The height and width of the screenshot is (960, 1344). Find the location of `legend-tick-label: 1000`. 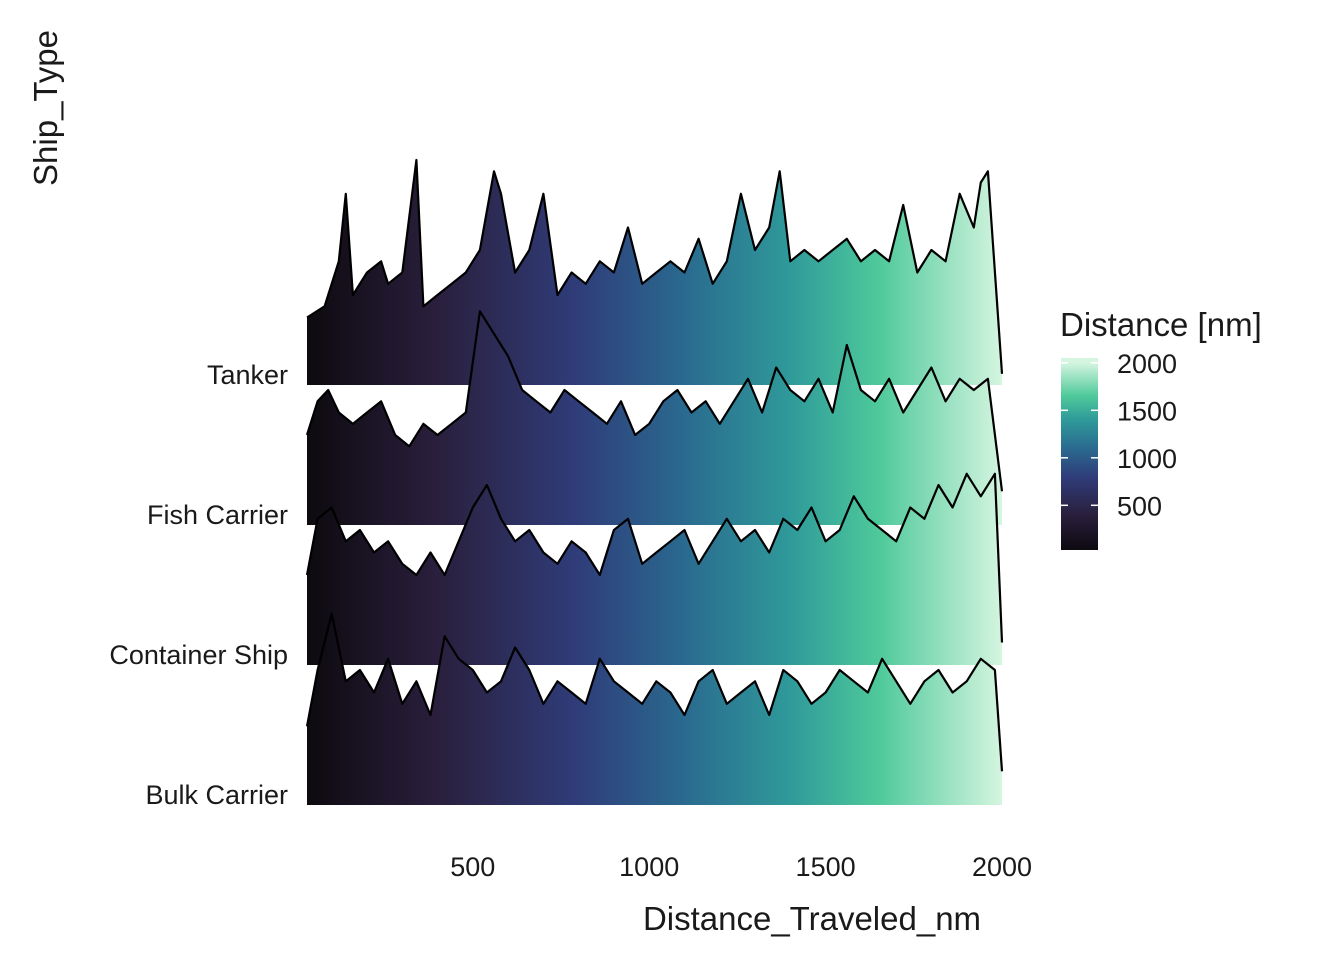

legend-tick-label: 1000 is located at coordinates (1147, 459).